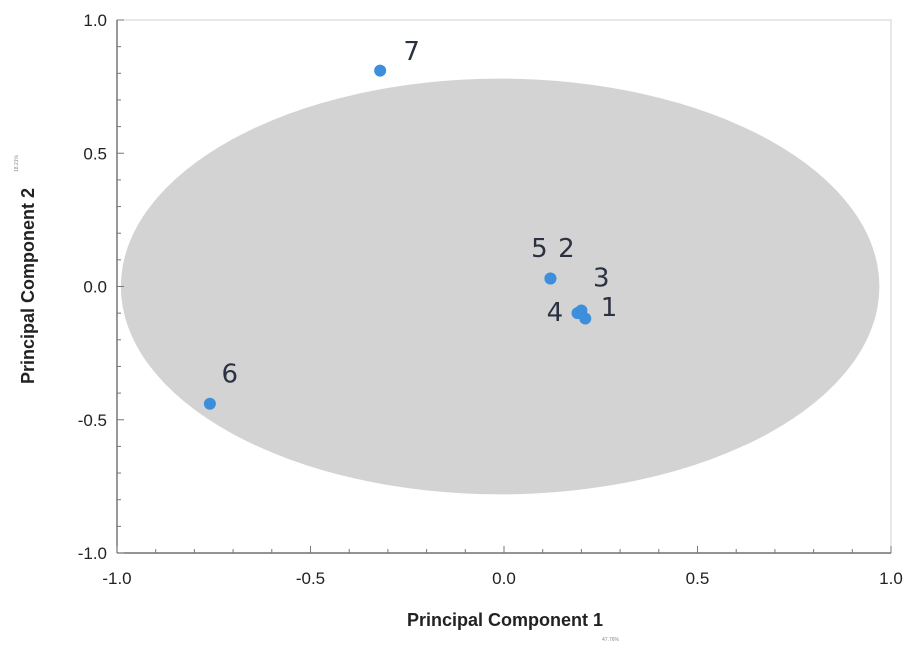  Describe the element at coordinates (698, 578) in the screenshot. I see `x-tick-label: 0.5` at that location.